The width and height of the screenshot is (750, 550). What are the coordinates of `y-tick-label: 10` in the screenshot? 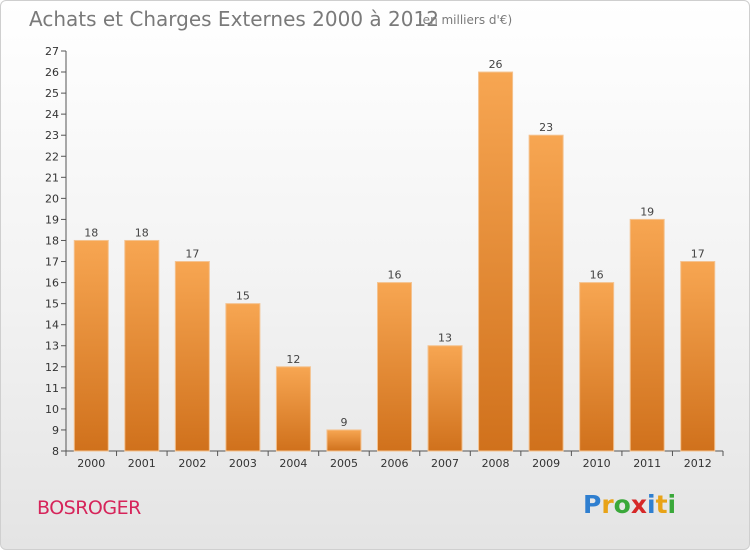 It's located at (52, 409).